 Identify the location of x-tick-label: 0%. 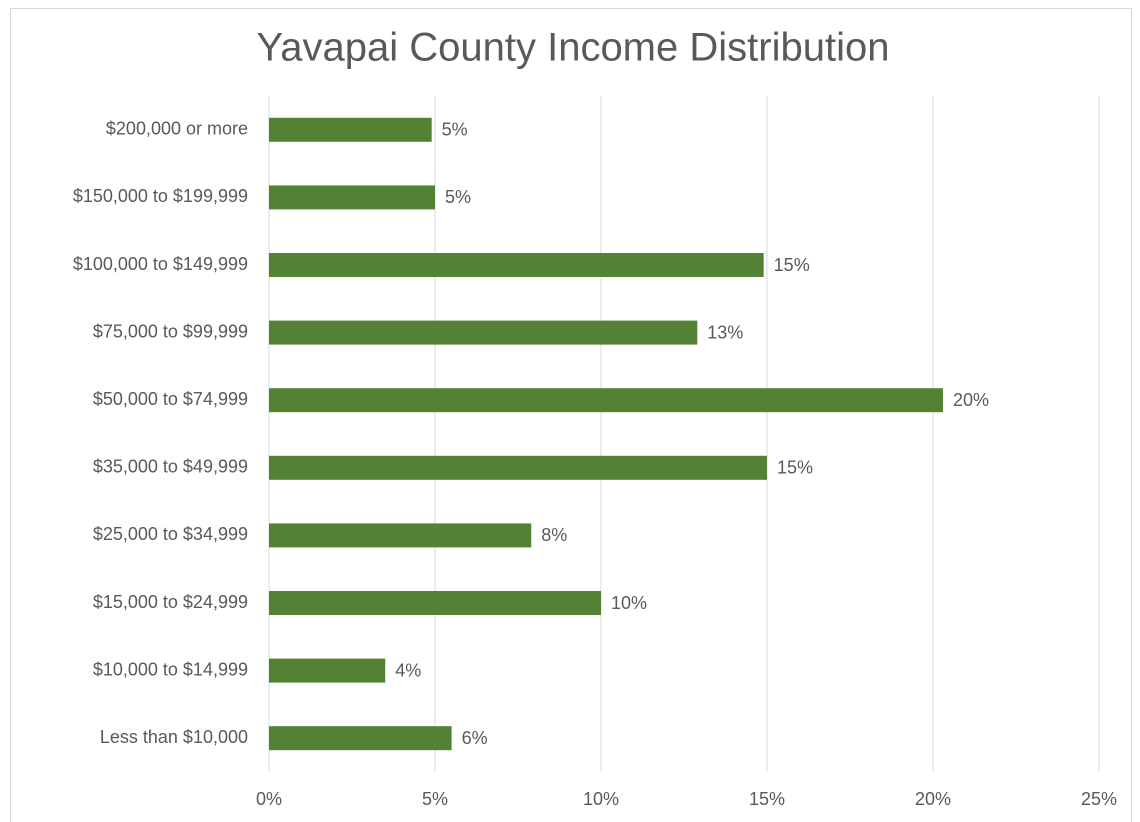
(269, 799).